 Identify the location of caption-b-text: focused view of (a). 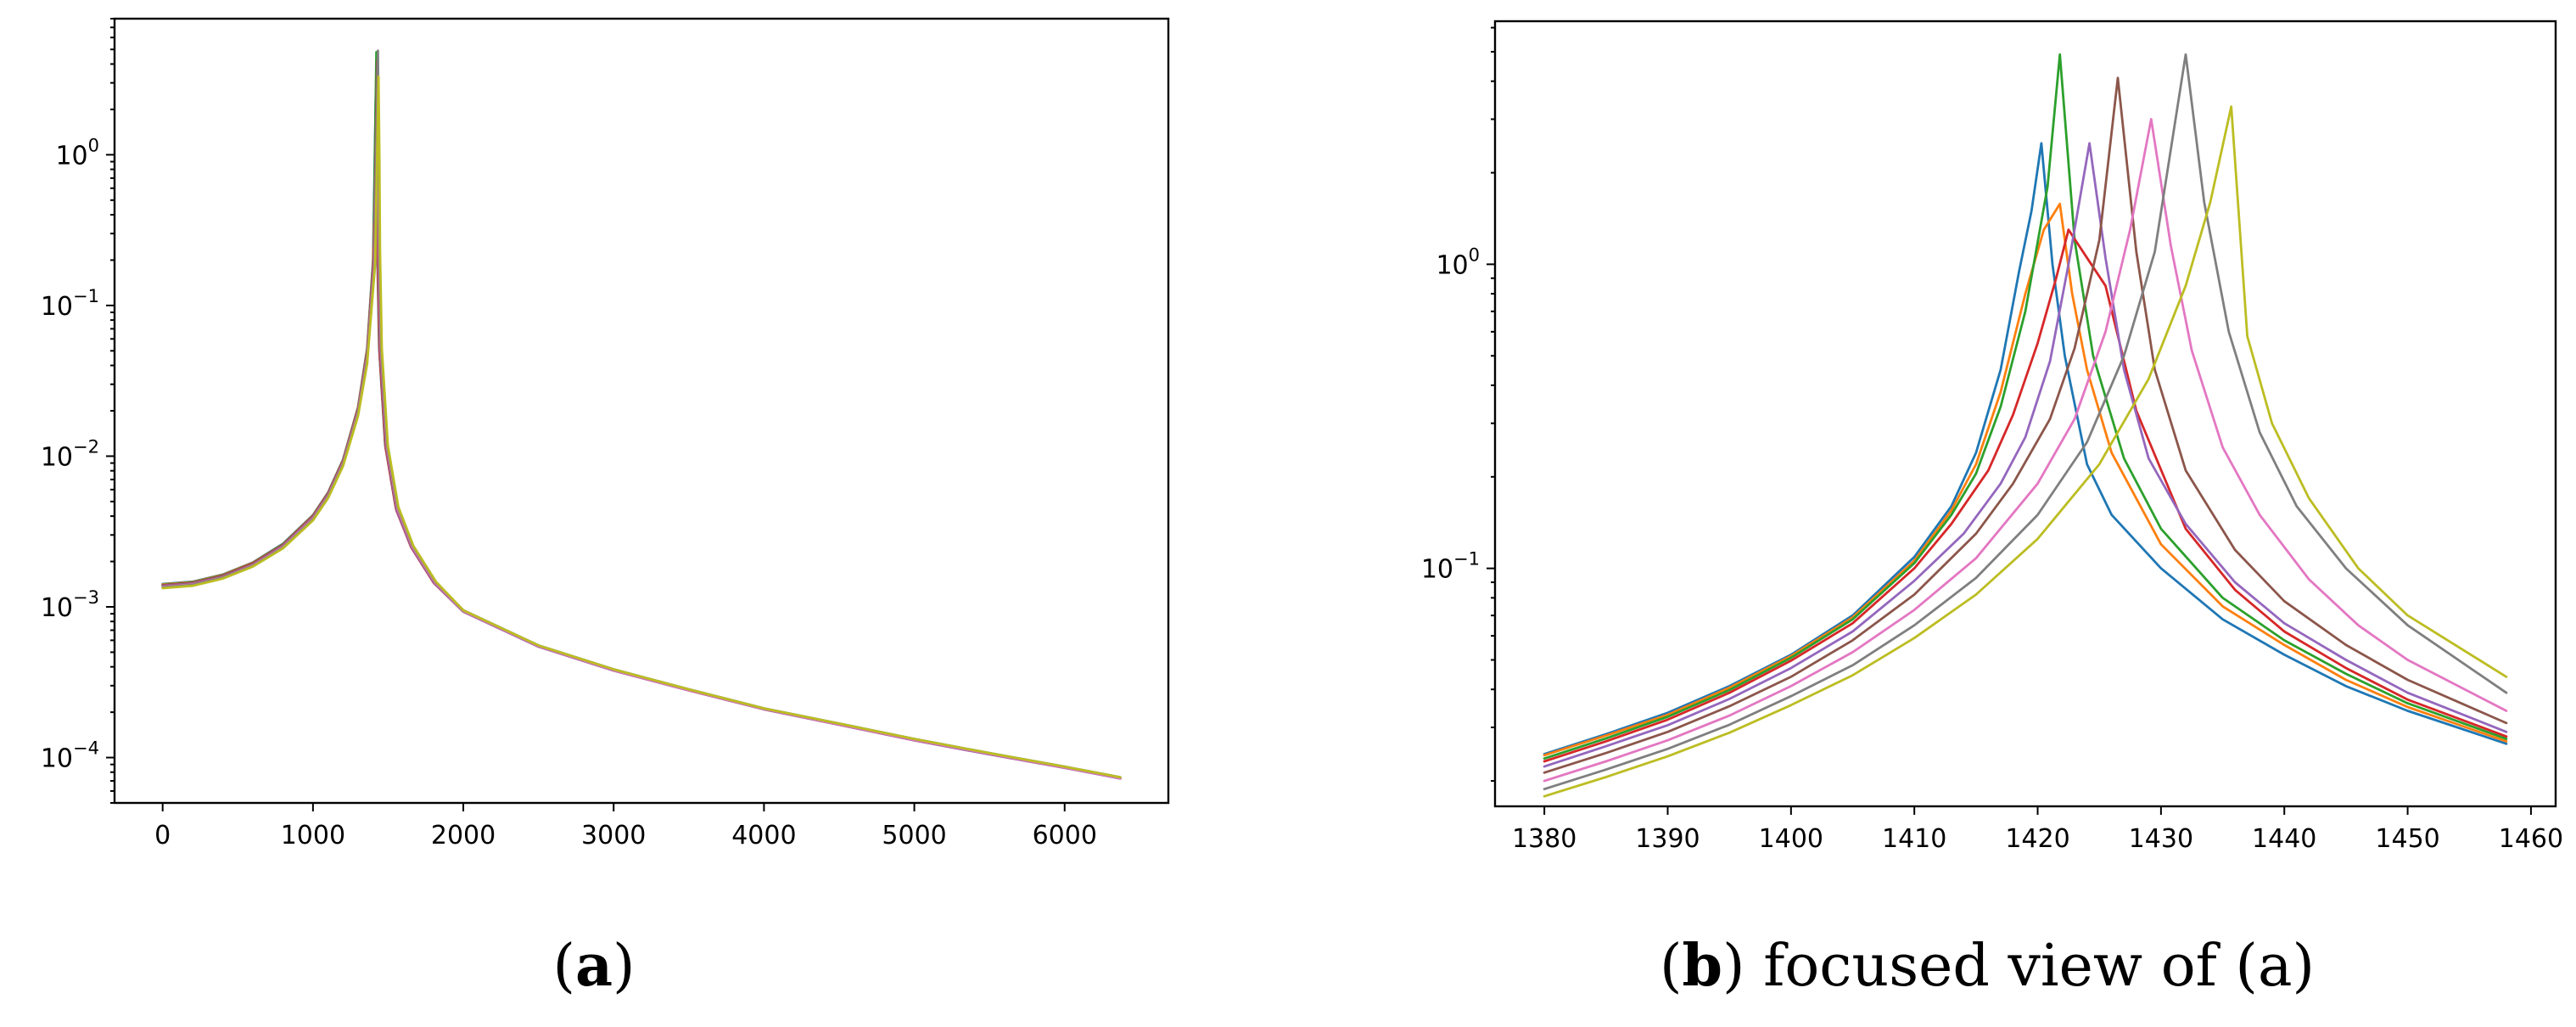
(2030, 966).